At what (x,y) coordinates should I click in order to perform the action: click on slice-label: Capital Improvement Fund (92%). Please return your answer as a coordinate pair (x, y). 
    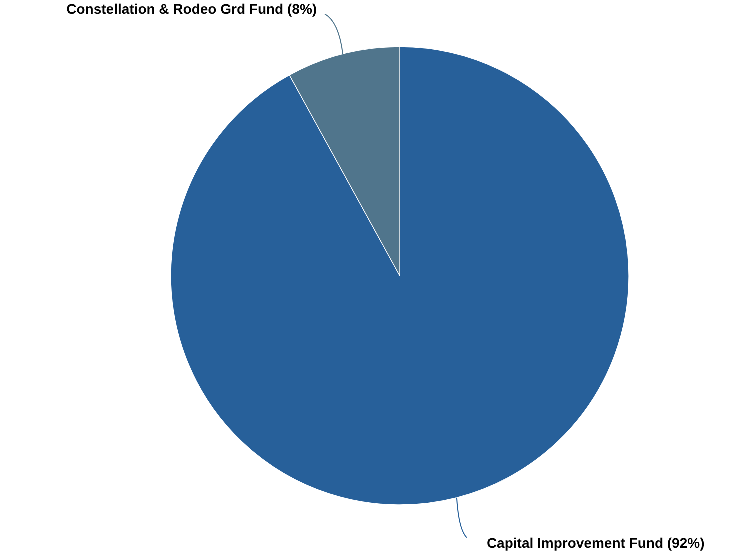
    Looking at the image, I should click on (595, 542).